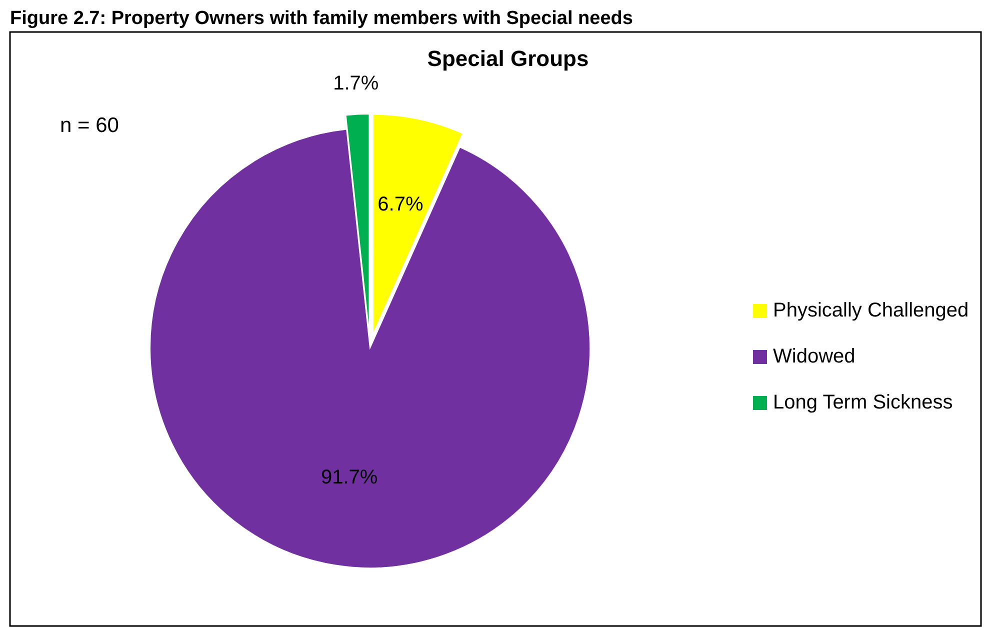  I want to click on text: n = 60, so click(89, 125).